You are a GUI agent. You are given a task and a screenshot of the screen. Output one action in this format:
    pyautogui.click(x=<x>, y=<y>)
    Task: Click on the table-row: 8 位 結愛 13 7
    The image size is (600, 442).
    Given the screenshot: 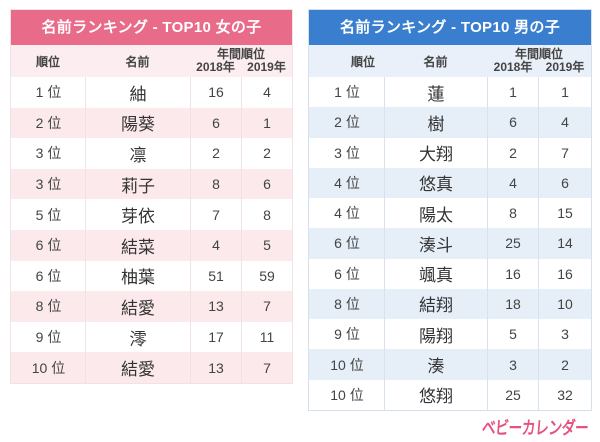 What is the action you would take?
    pyautogui.click(x=151, y=306)
    